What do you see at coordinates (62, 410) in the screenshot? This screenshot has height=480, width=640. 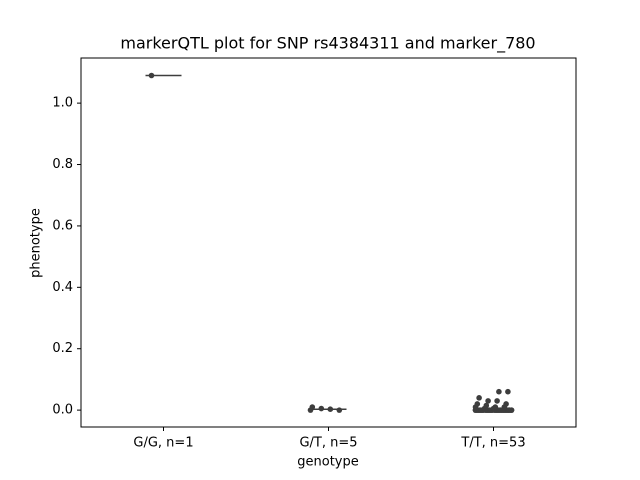 I see `y-tick-label: 0.0` at bounding box center [62, 410].